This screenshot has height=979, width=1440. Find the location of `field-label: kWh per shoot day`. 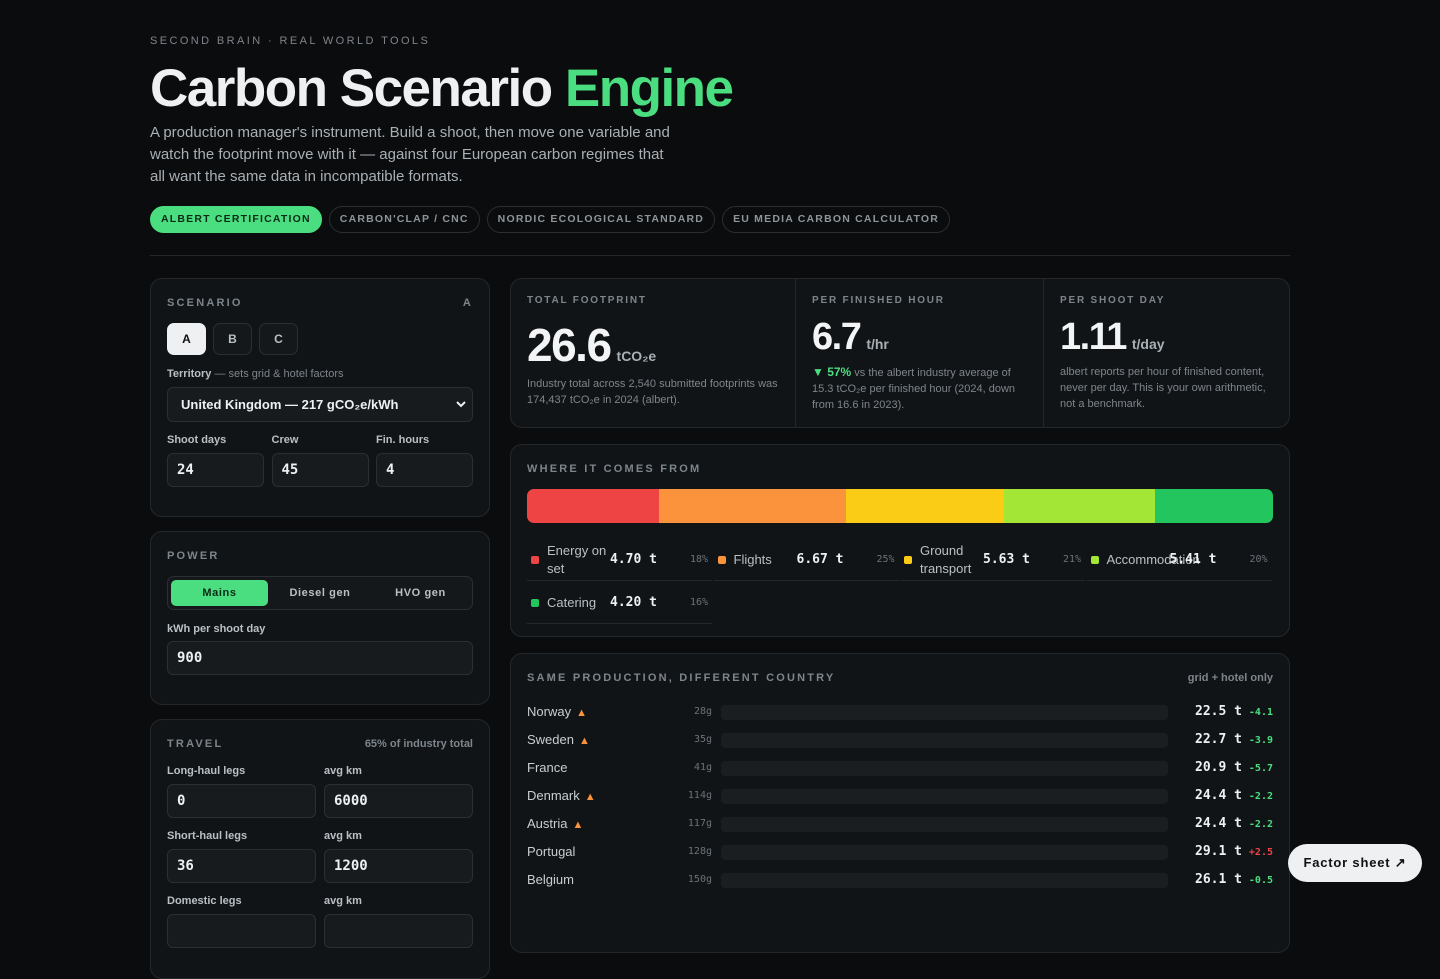

field-label: kWh per shoot day is located at coordinates (216, 629).